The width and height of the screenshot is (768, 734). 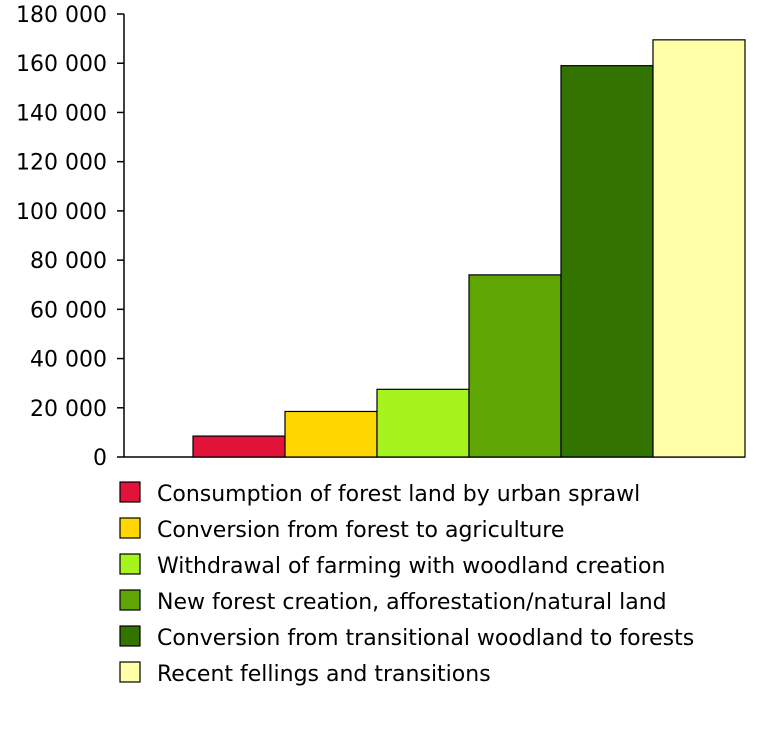 I want to click on y-tick-label: 180 000, so click(x=61, y=15).